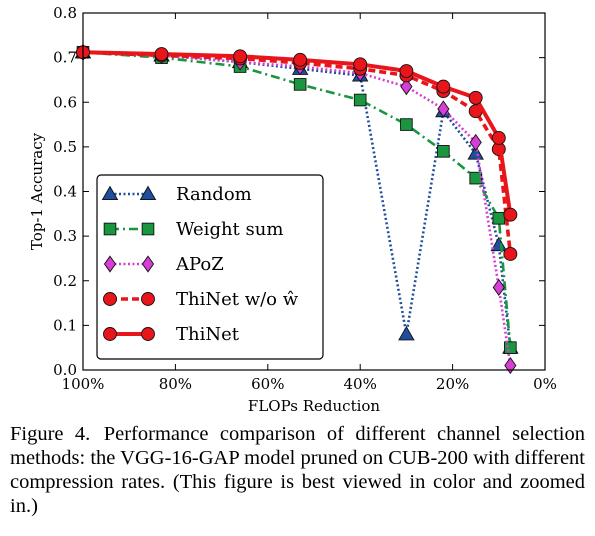 This screenshot has width=595, height=536. Describe the element at coordinates (148, 299) in the screenshot. I see `legend-marker-3-b` at that location.